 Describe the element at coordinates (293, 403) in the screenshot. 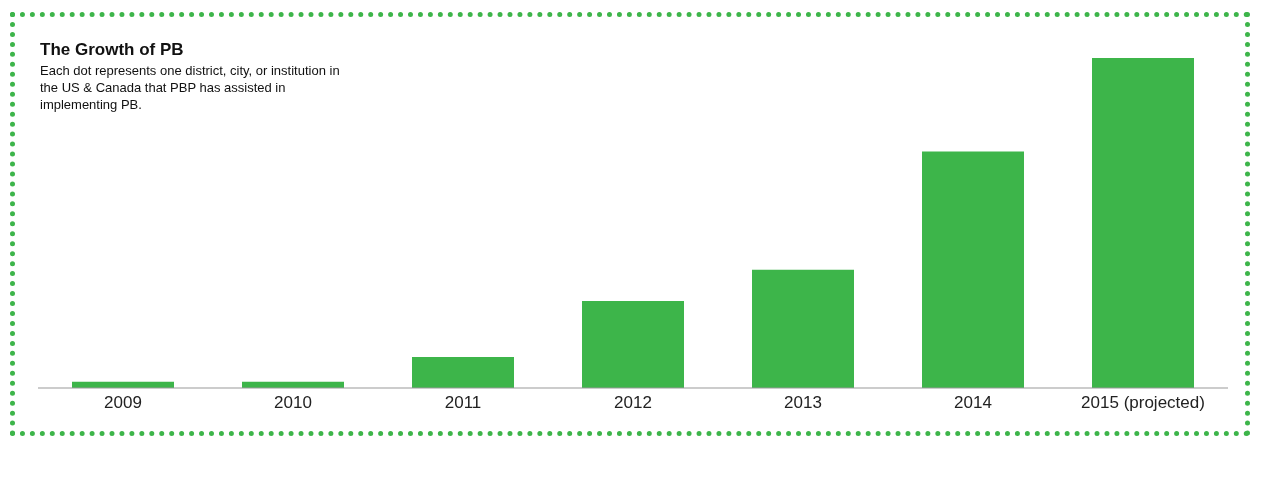

I see `x-tick-label: 2010` at that location.